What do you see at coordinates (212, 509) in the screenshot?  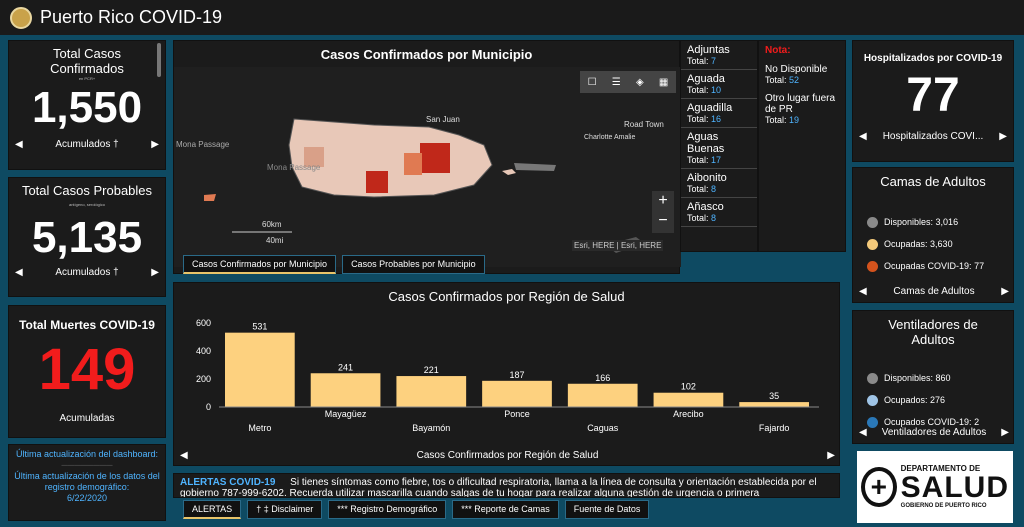 I see `tab-alertas: ALERTAS` at bounding box center [212, 509].